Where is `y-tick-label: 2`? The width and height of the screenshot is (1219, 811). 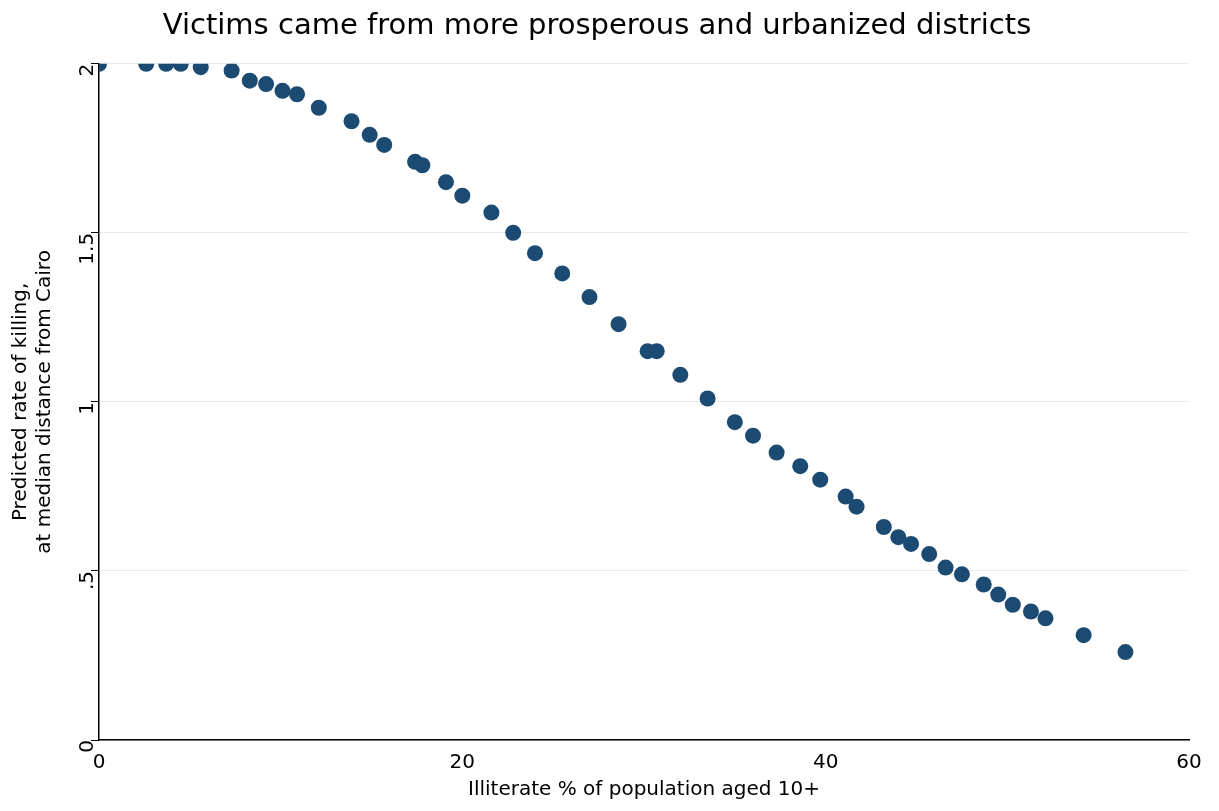
y-tick-label: 2 is located at coordinates (86, 70).